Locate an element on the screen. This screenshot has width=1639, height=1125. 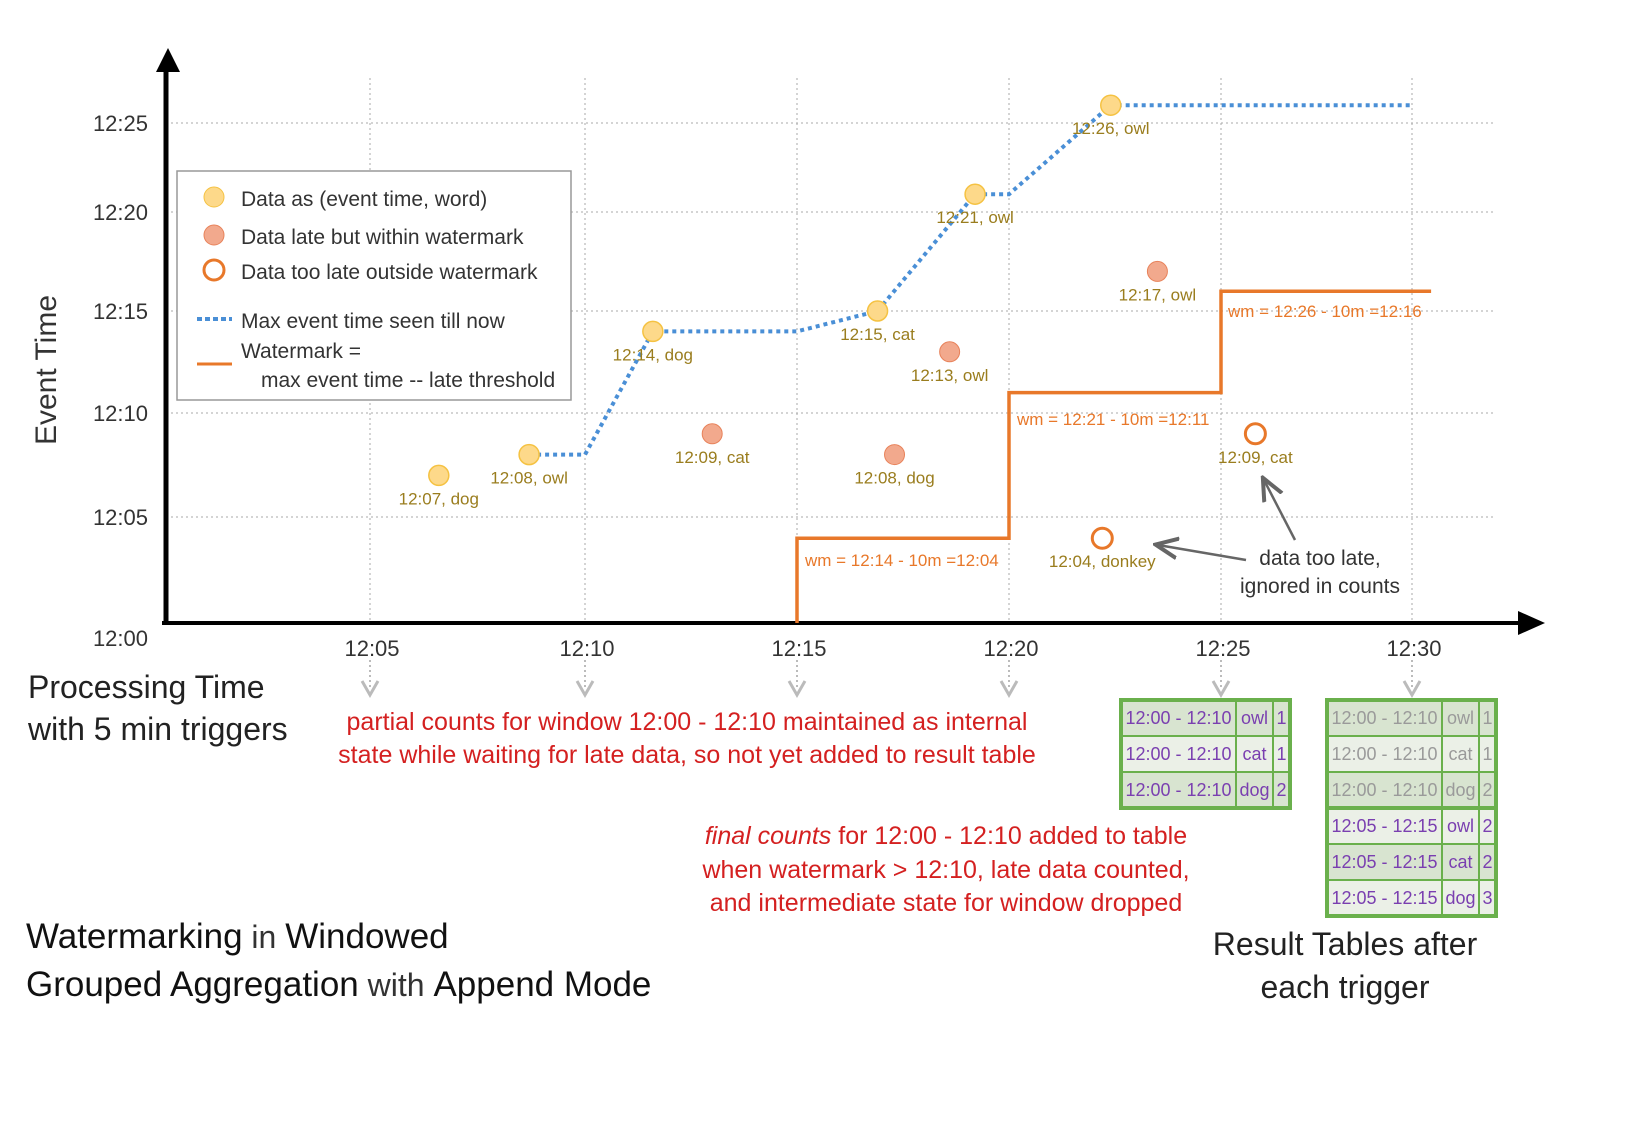
table-border is located at coordinates (1205, 754).